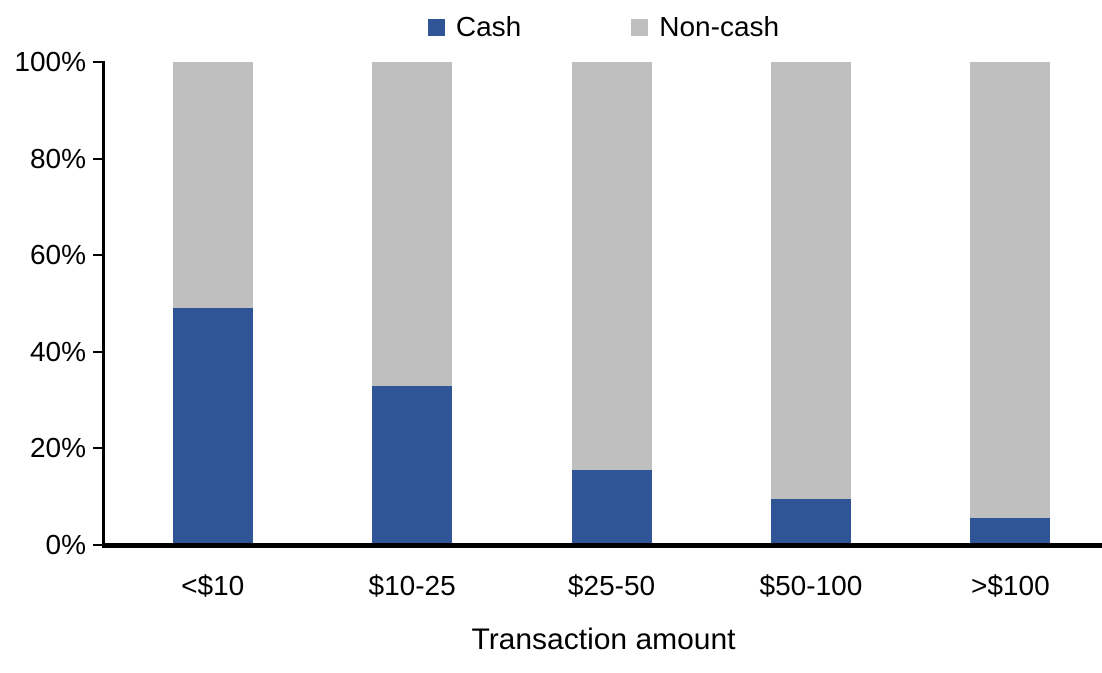  What do you see at coordinates (1010, 585) in the screenshot?
I see `x-tick-label-100: >$100` at bounding box center [1010, 585].